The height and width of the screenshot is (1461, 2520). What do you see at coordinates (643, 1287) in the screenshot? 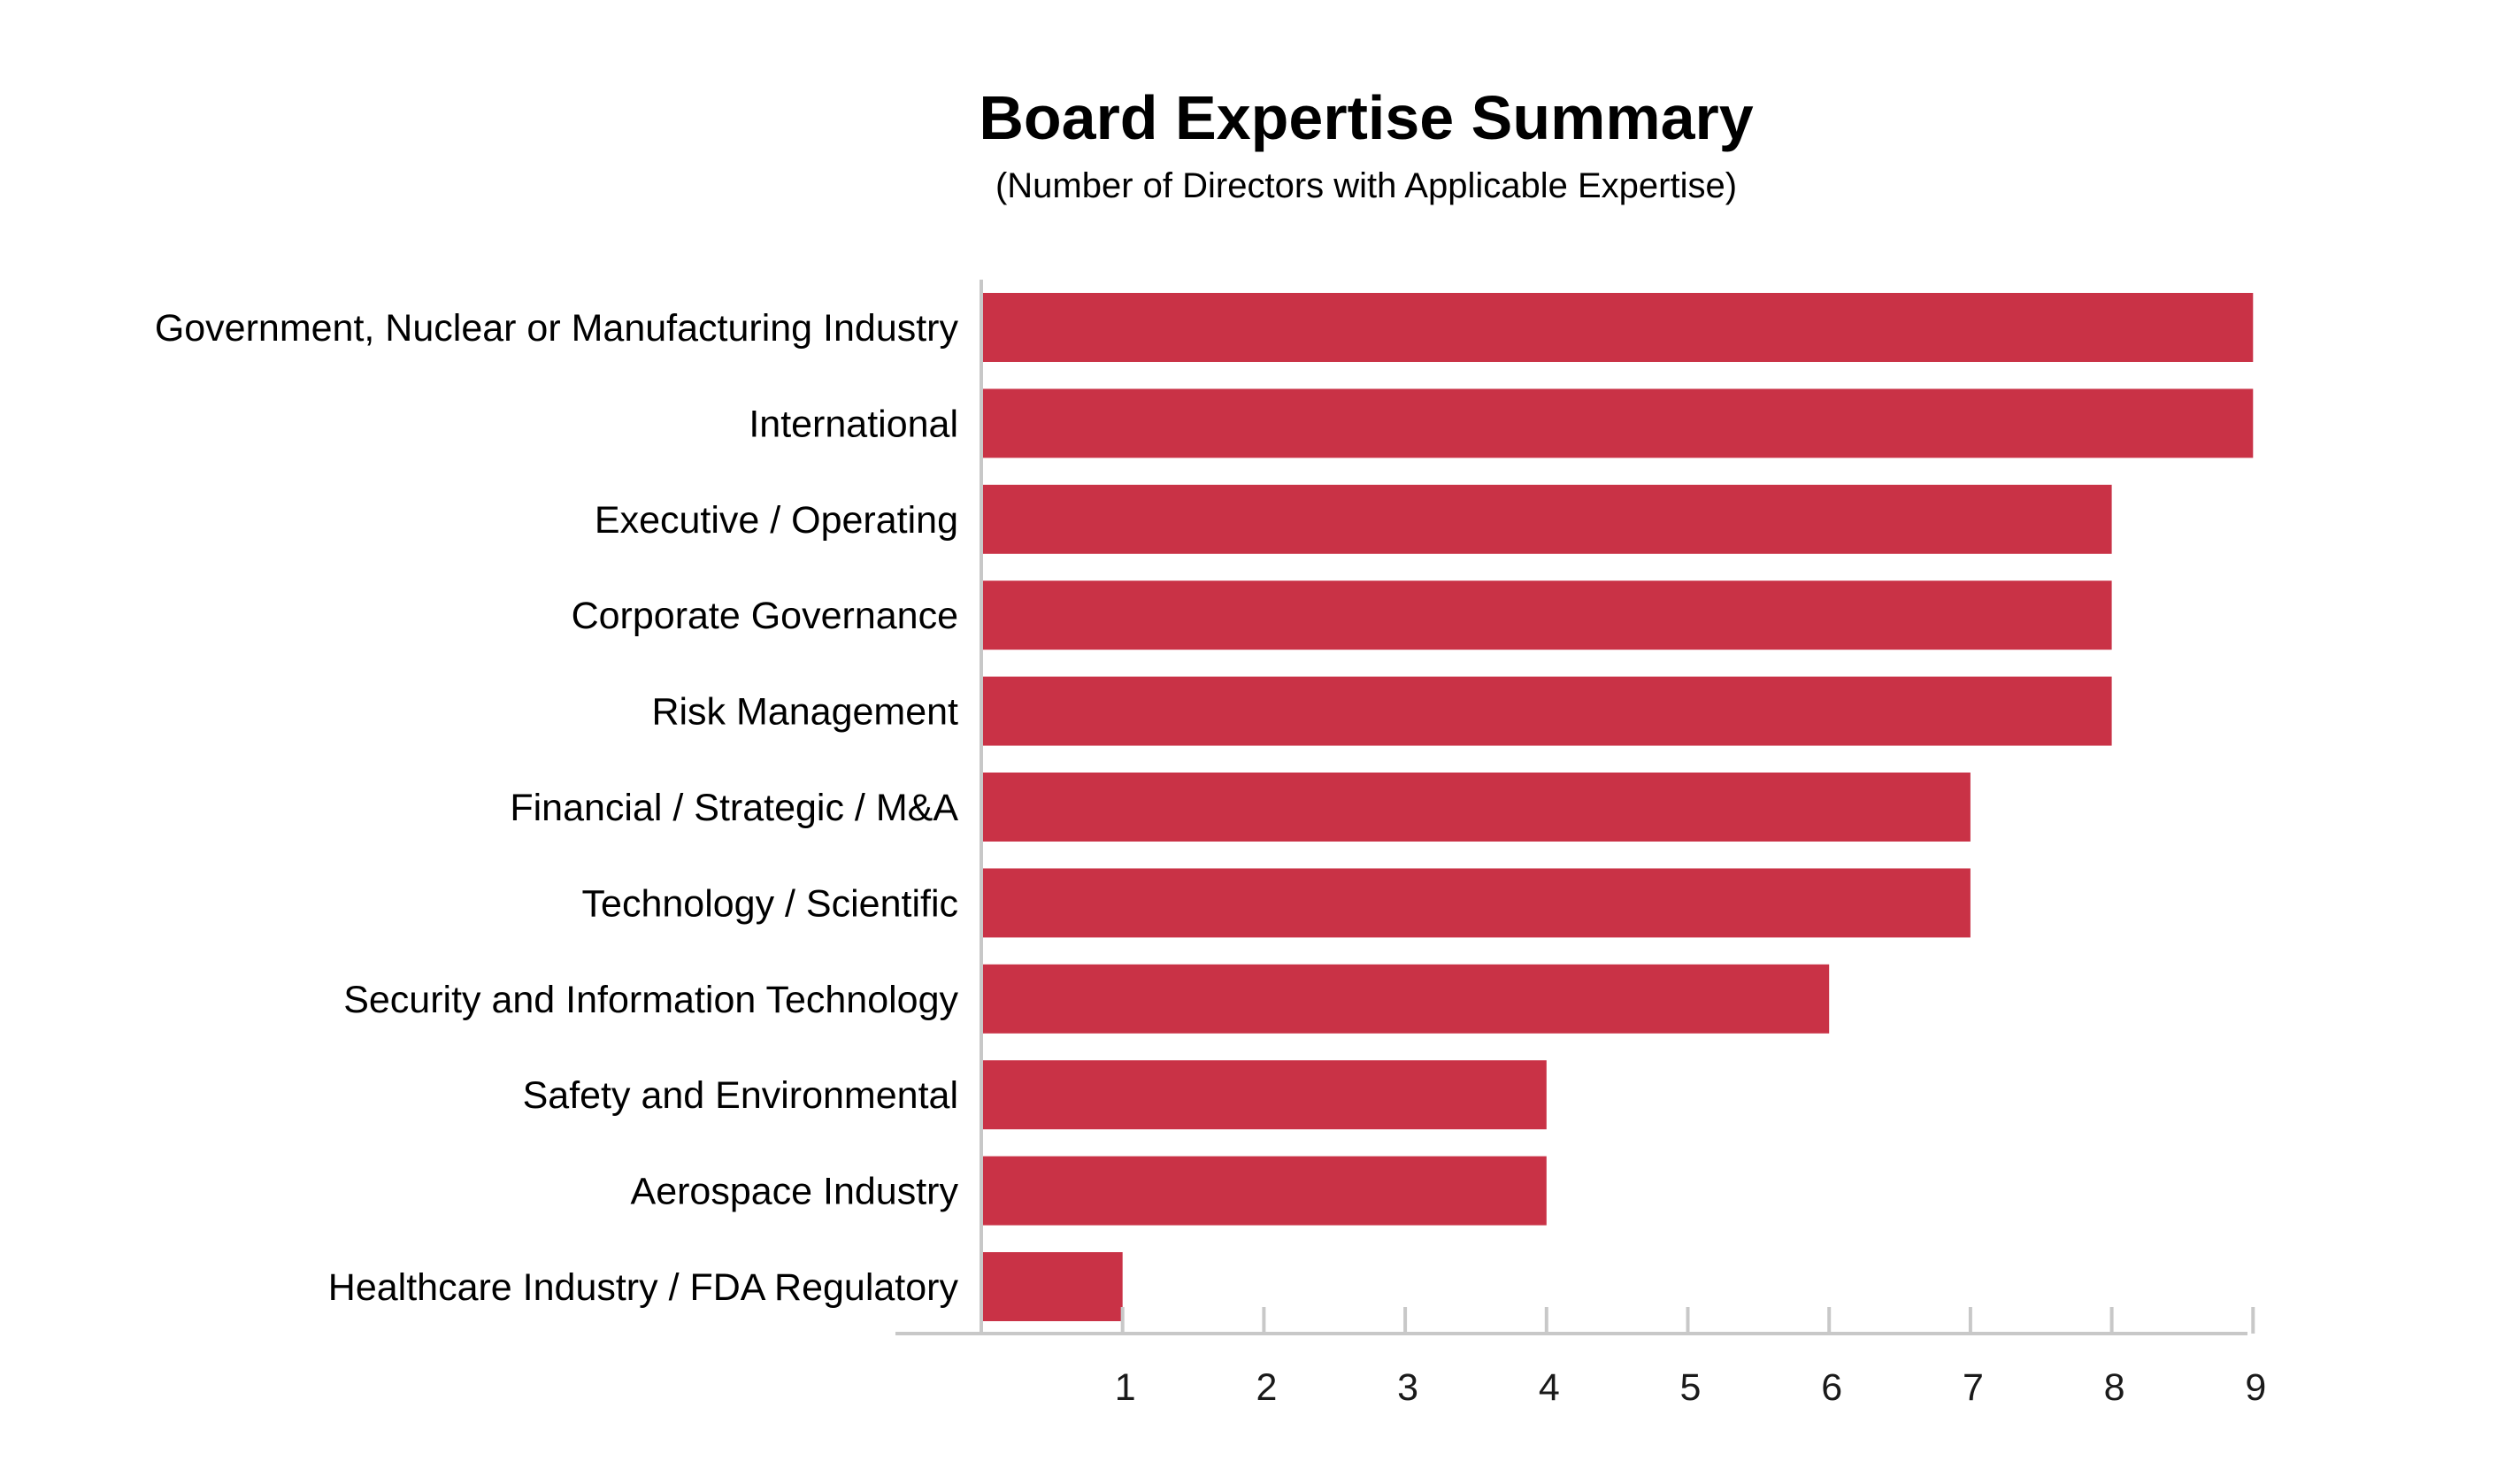
I see `category-label: Healthcare Industry / FDA Regulatory` at bounding box center [643, 1287].